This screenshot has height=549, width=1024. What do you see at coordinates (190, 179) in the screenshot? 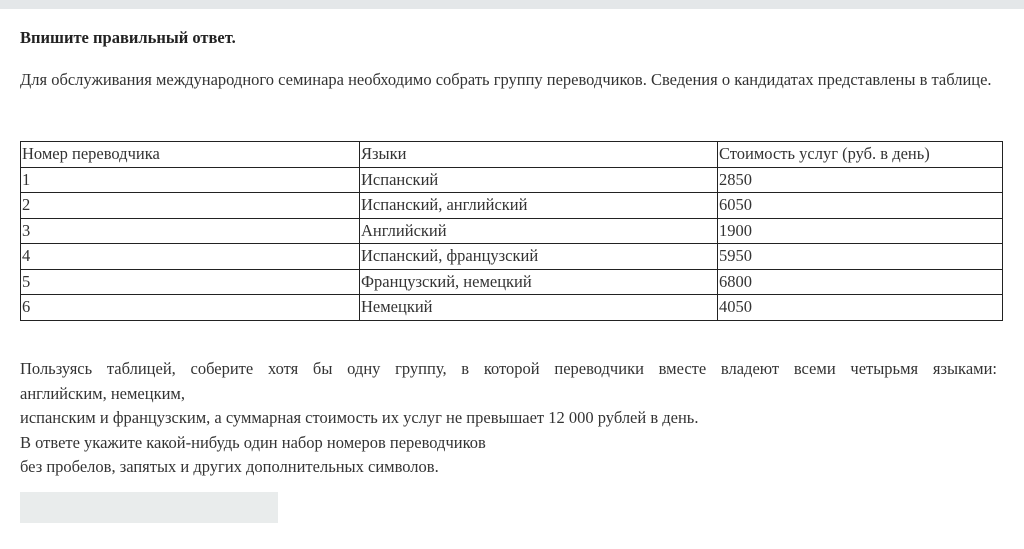
I see `cell-number: 1` at bounding box center [190, 179].